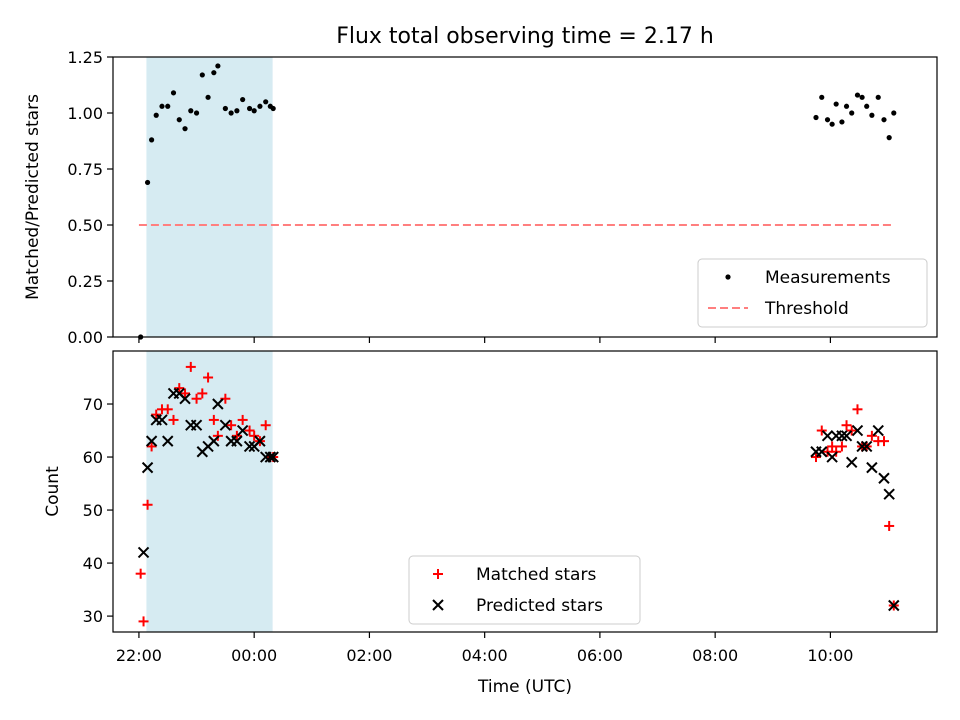 The height and width of the screenshot is (720, 960). I want to click on x-tick-label: 04:00, so click(485, 655).